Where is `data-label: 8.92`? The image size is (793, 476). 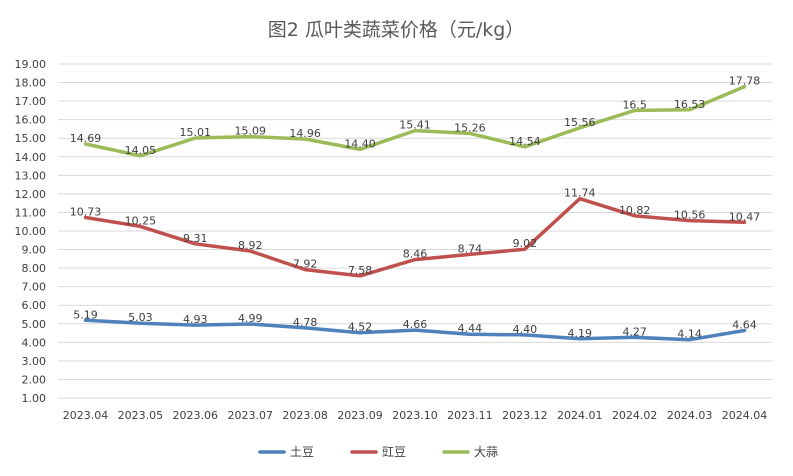
data-label: 8.92 is located at coordinates (250, 245).